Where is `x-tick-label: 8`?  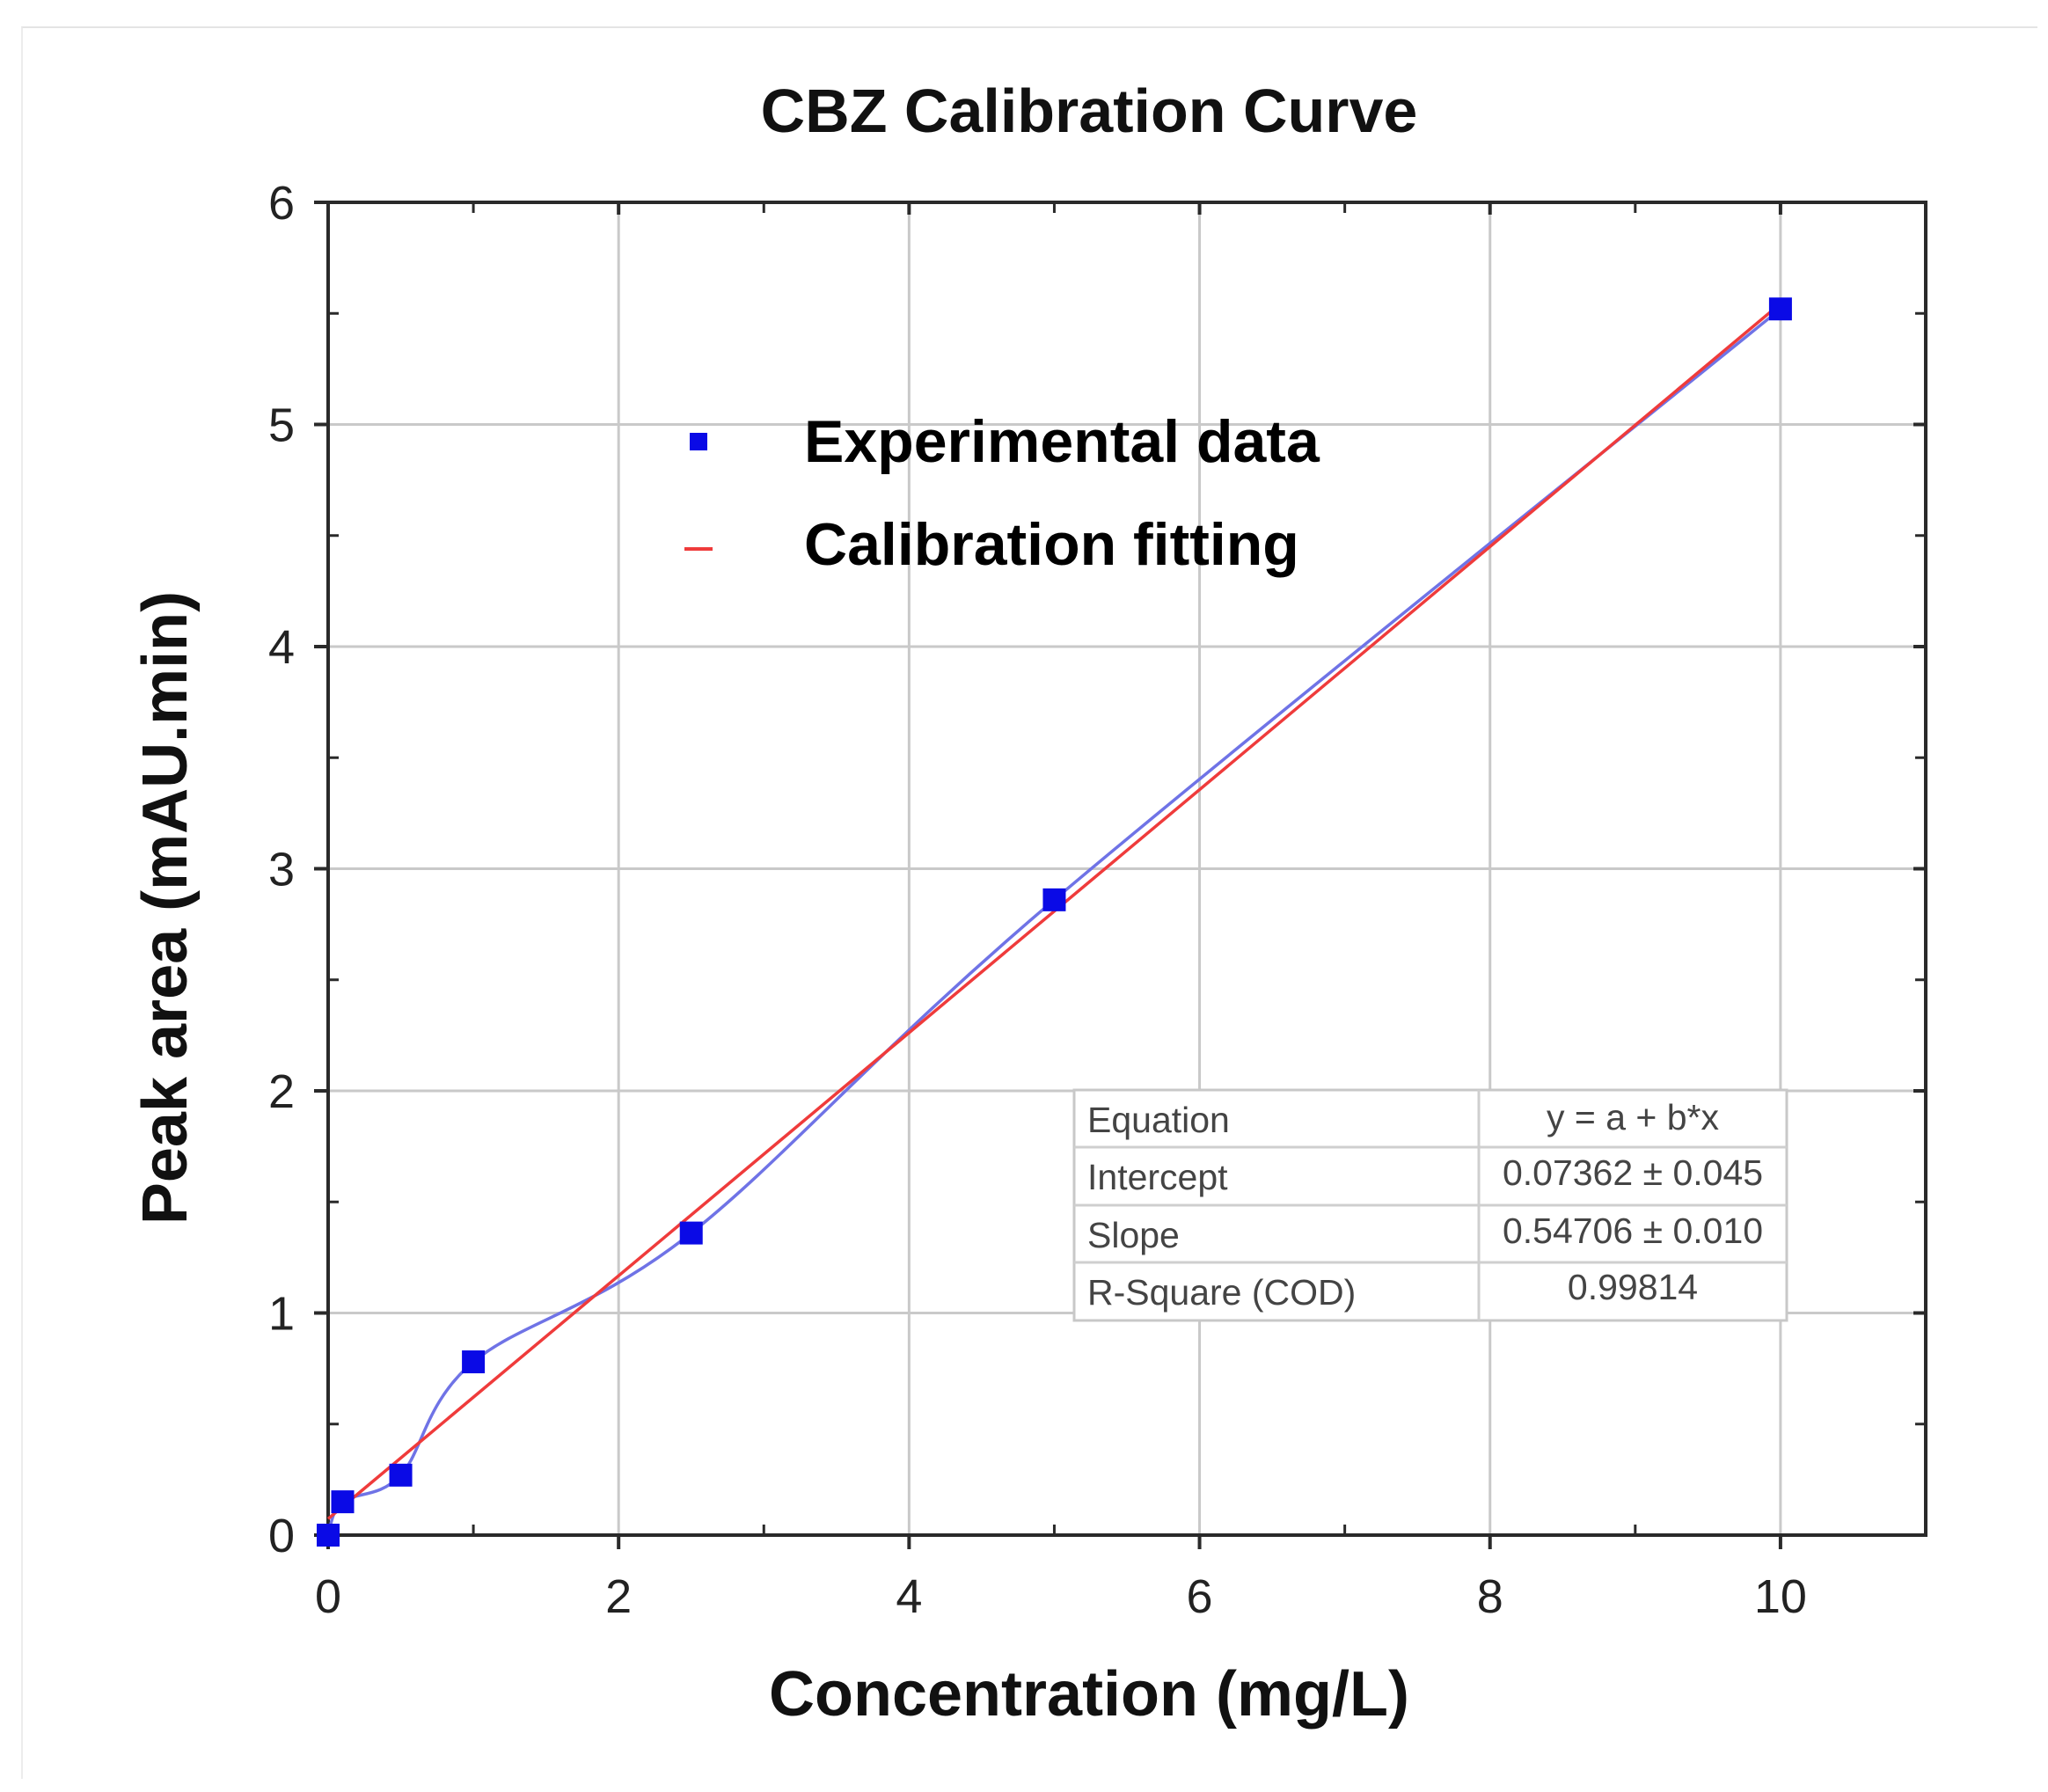
x-tick-label: 8 is located at coordinates (1490, 1596).